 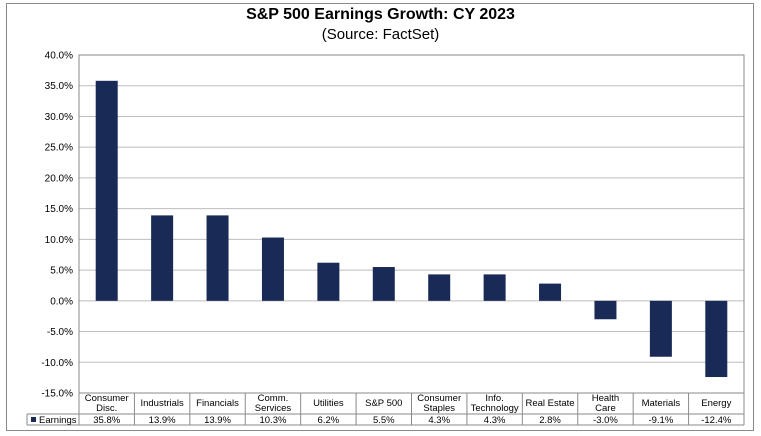 I want to click on data-label: 6.2%, so click(x=329, y=420).